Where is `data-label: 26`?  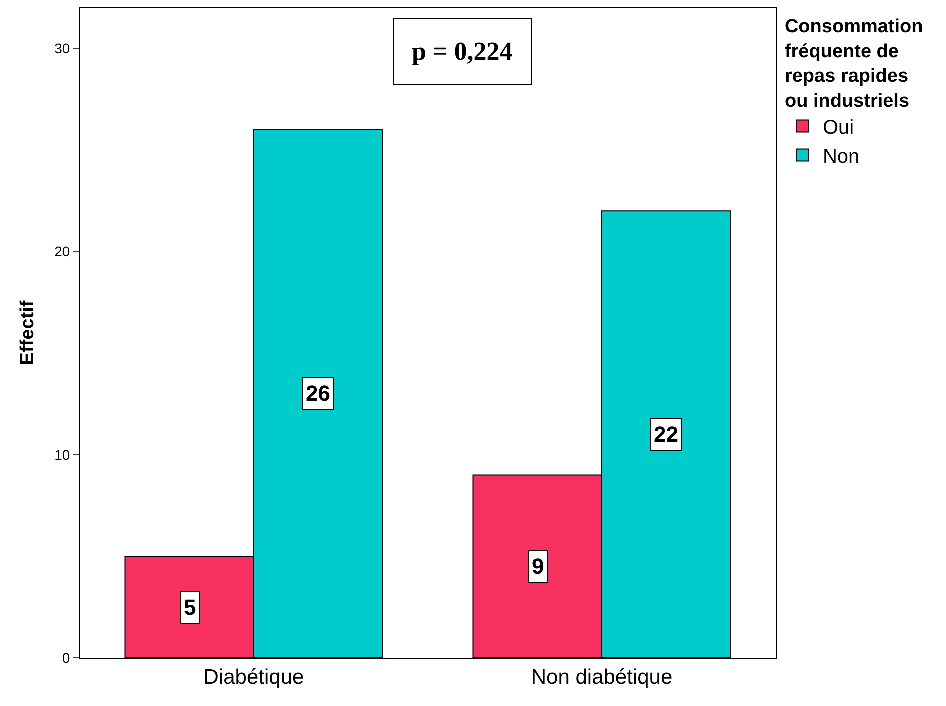
data-label: 26 is located at coordinates (318, 393).